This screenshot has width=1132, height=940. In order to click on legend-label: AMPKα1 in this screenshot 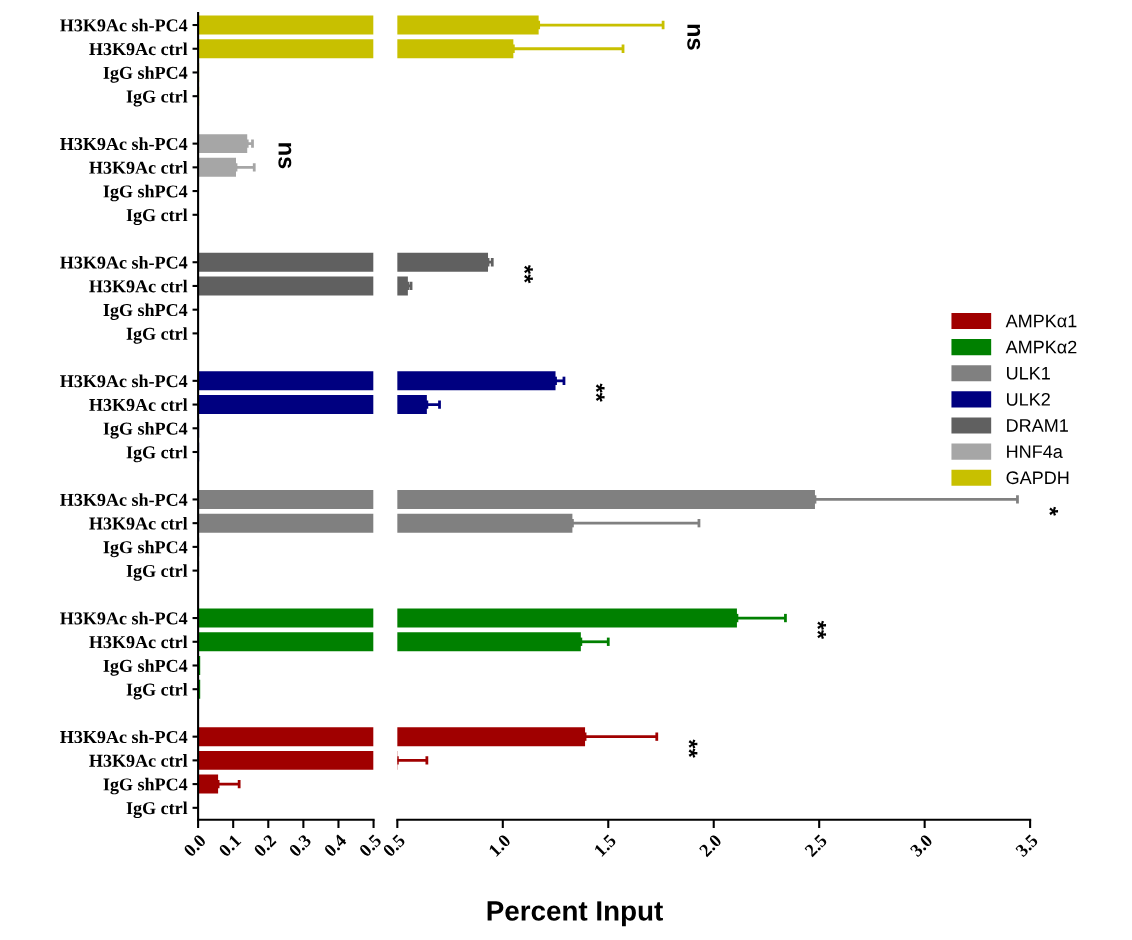, I will do `click(1041, 321)`.